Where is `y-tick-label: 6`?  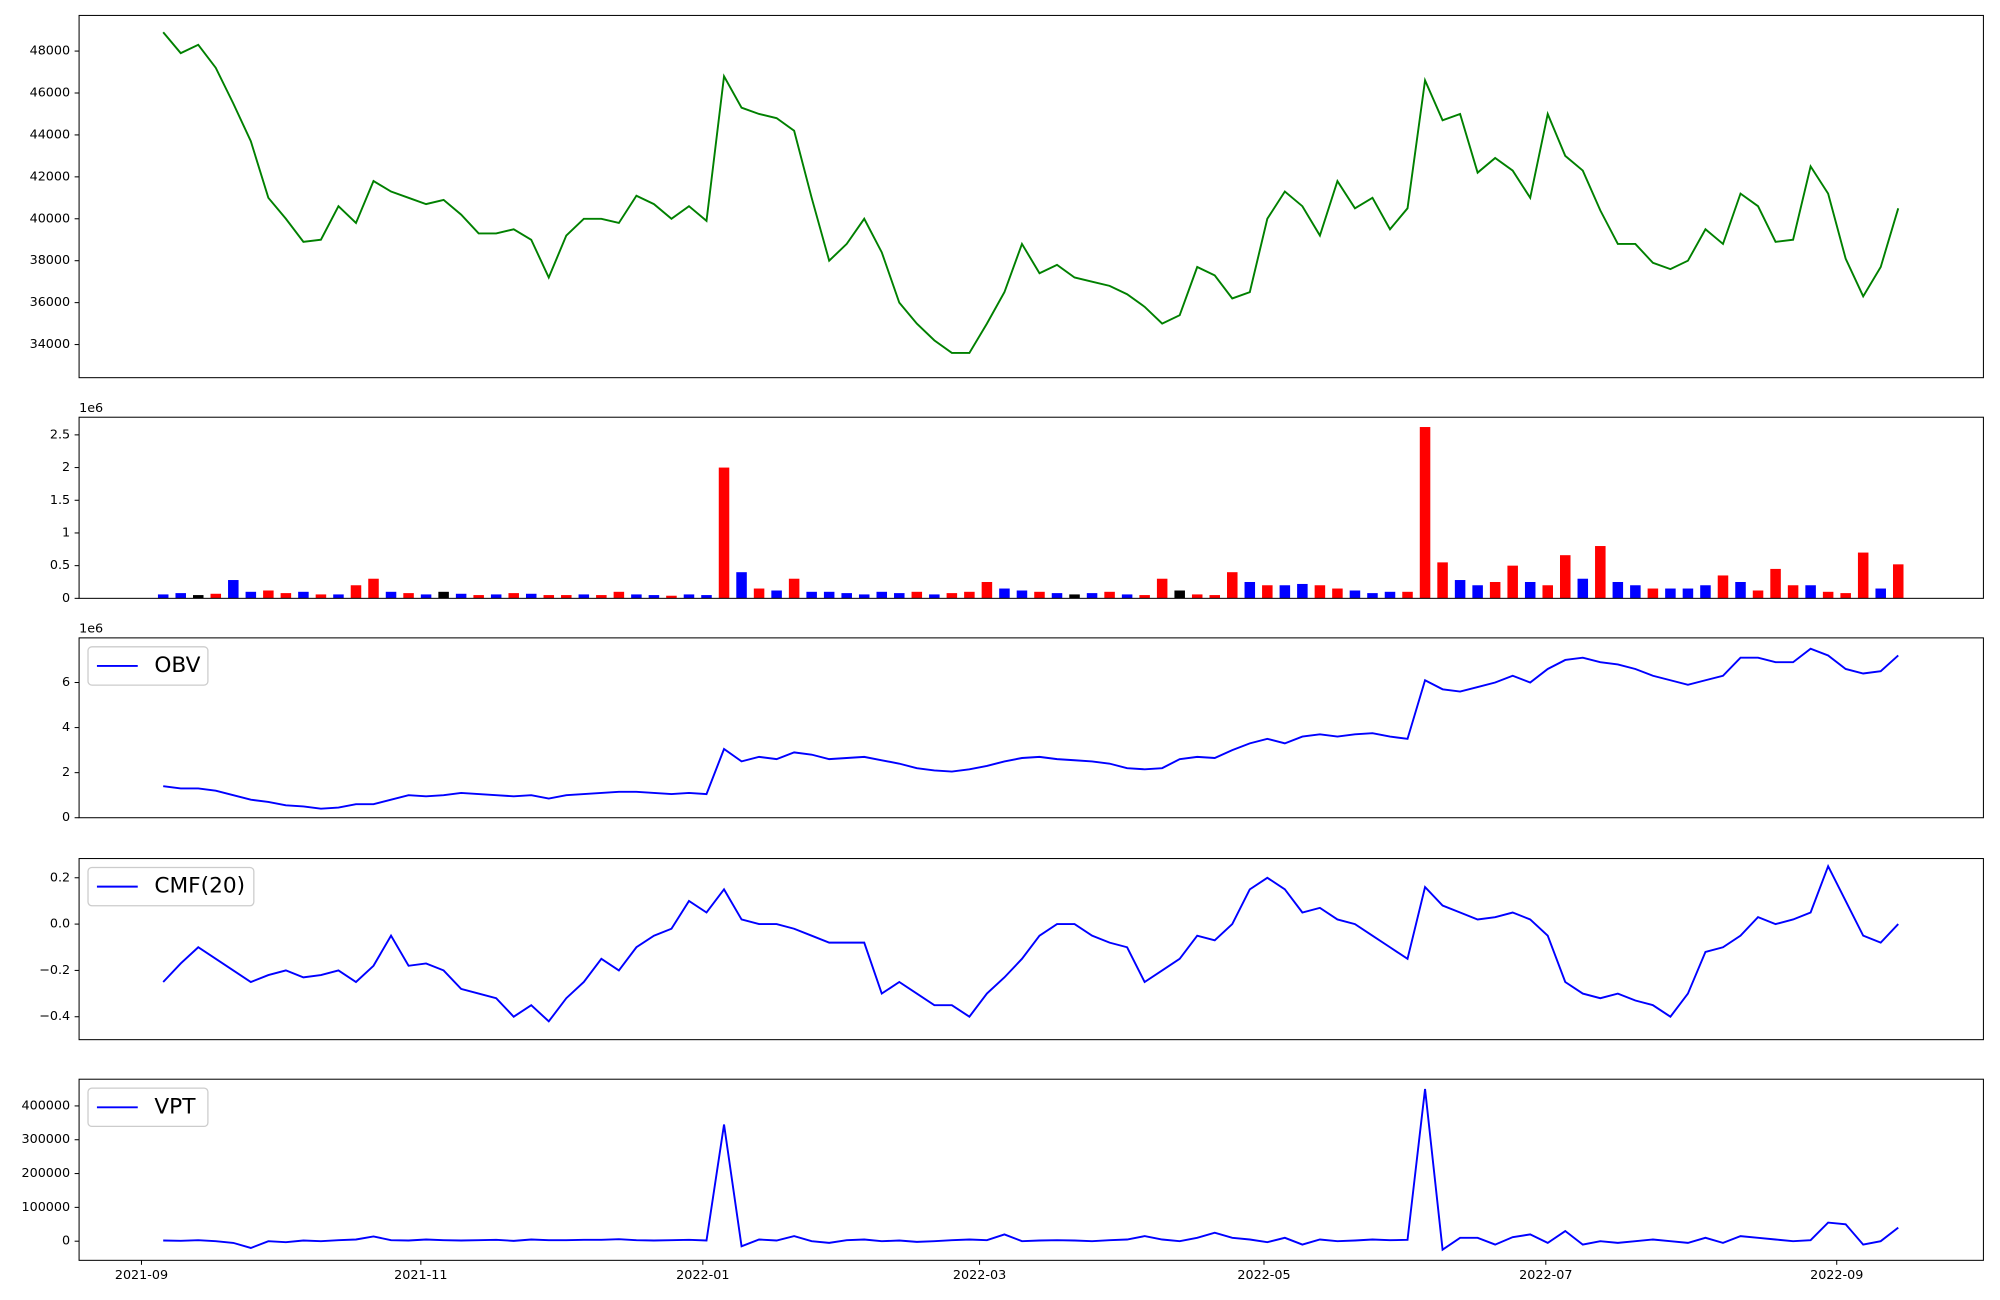
y-tick-label: 6 is located at coordinates (66, 682).